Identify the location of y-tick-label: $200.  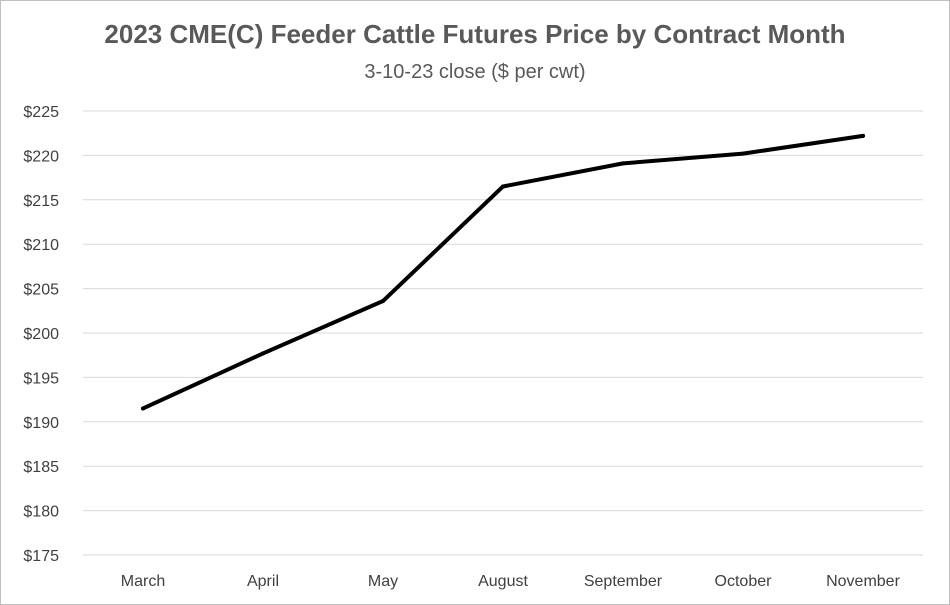
(41, 334).